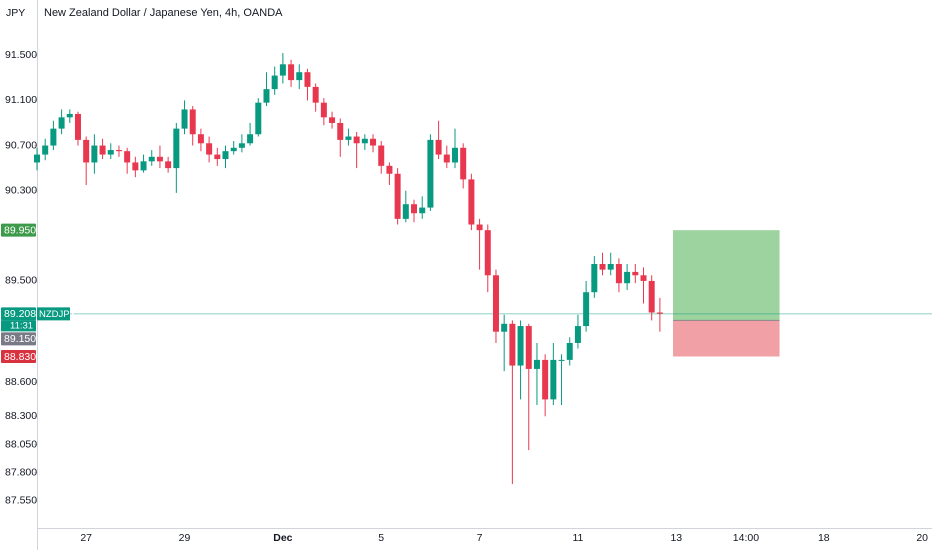 Image resolution: width=932 pixels, height=550 pixels. I want to click on target-badge-label: 89.950, so click(20, 230).